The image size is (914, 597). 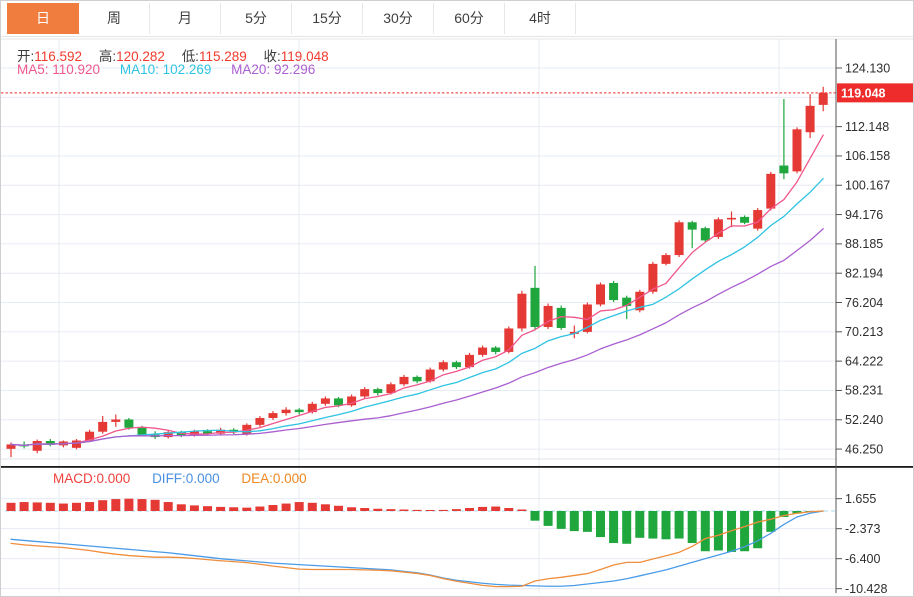 I want to click on period-tabbar: 日 周 月 5分 15分 30分 60分 4时, so click(x=457, y=19).